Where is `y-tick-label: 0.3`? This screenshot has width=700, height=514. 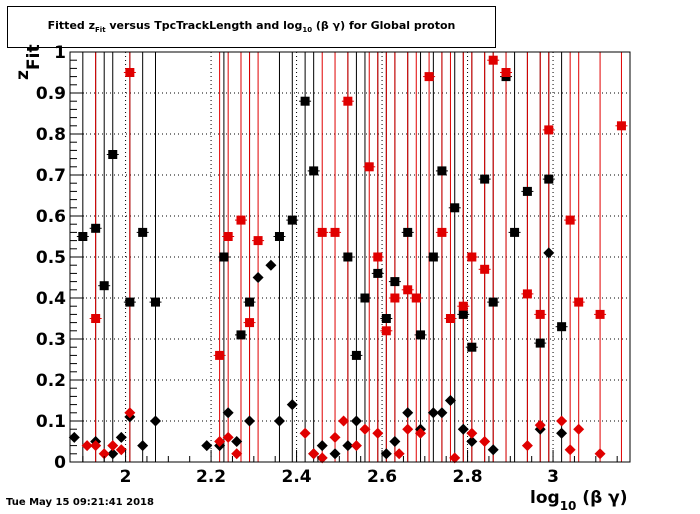 y-tick-label: 0.3 is located at coordinates (51, 340).